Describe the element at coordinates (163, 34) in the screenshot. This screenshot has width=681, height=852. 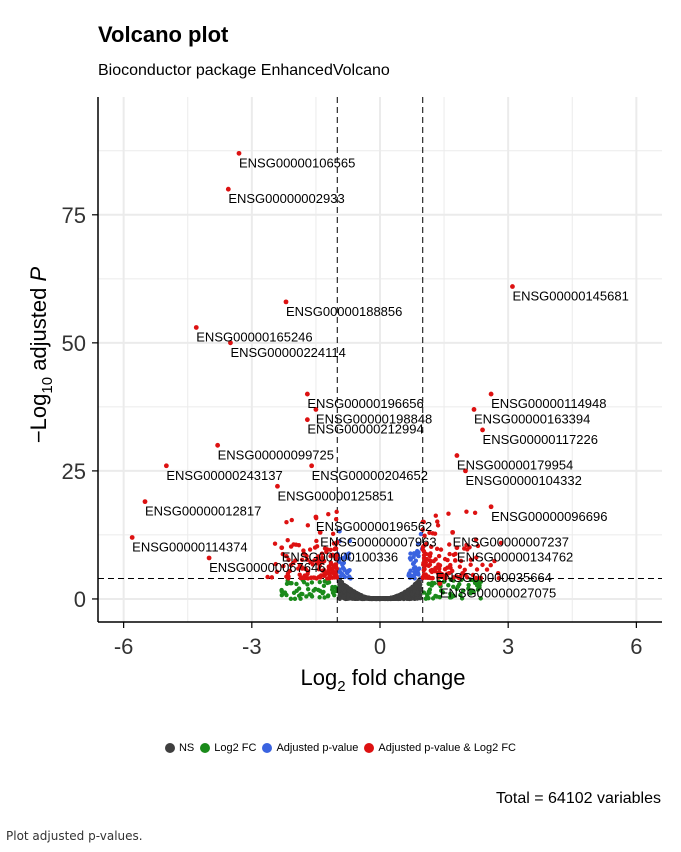
I see `chart-title: Volcano plot` at that location.